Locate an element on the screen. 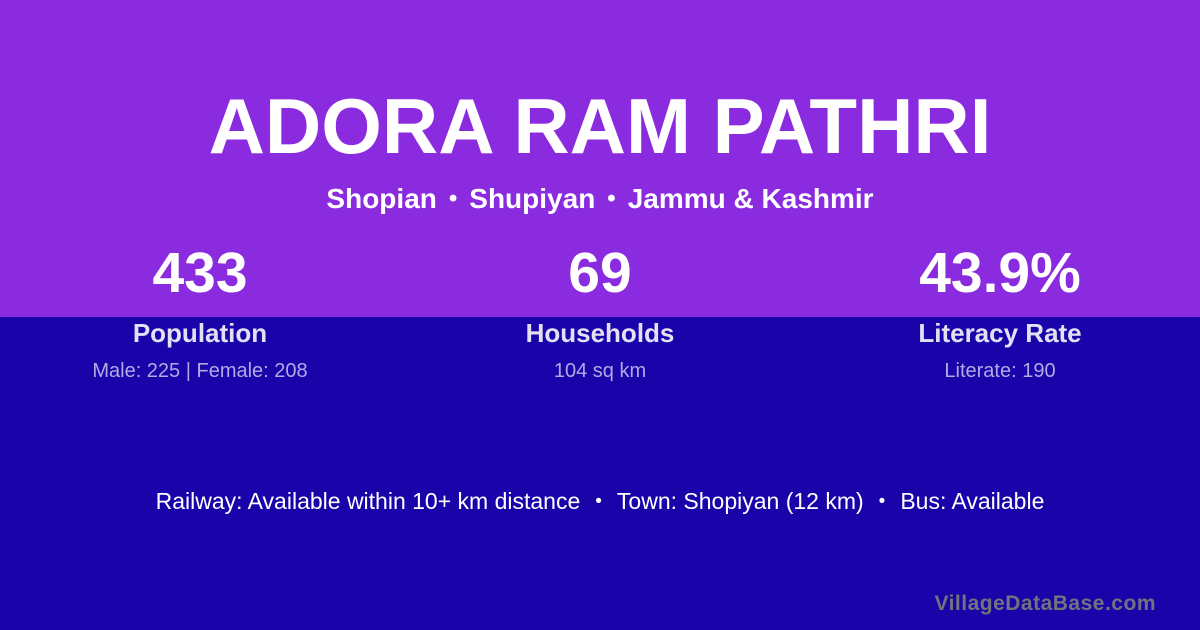 Image resolution: width=1200 pixels, height=630 pixels. population-detail: Male: 225 | Female: 208 is located at coordinates (200, 371).